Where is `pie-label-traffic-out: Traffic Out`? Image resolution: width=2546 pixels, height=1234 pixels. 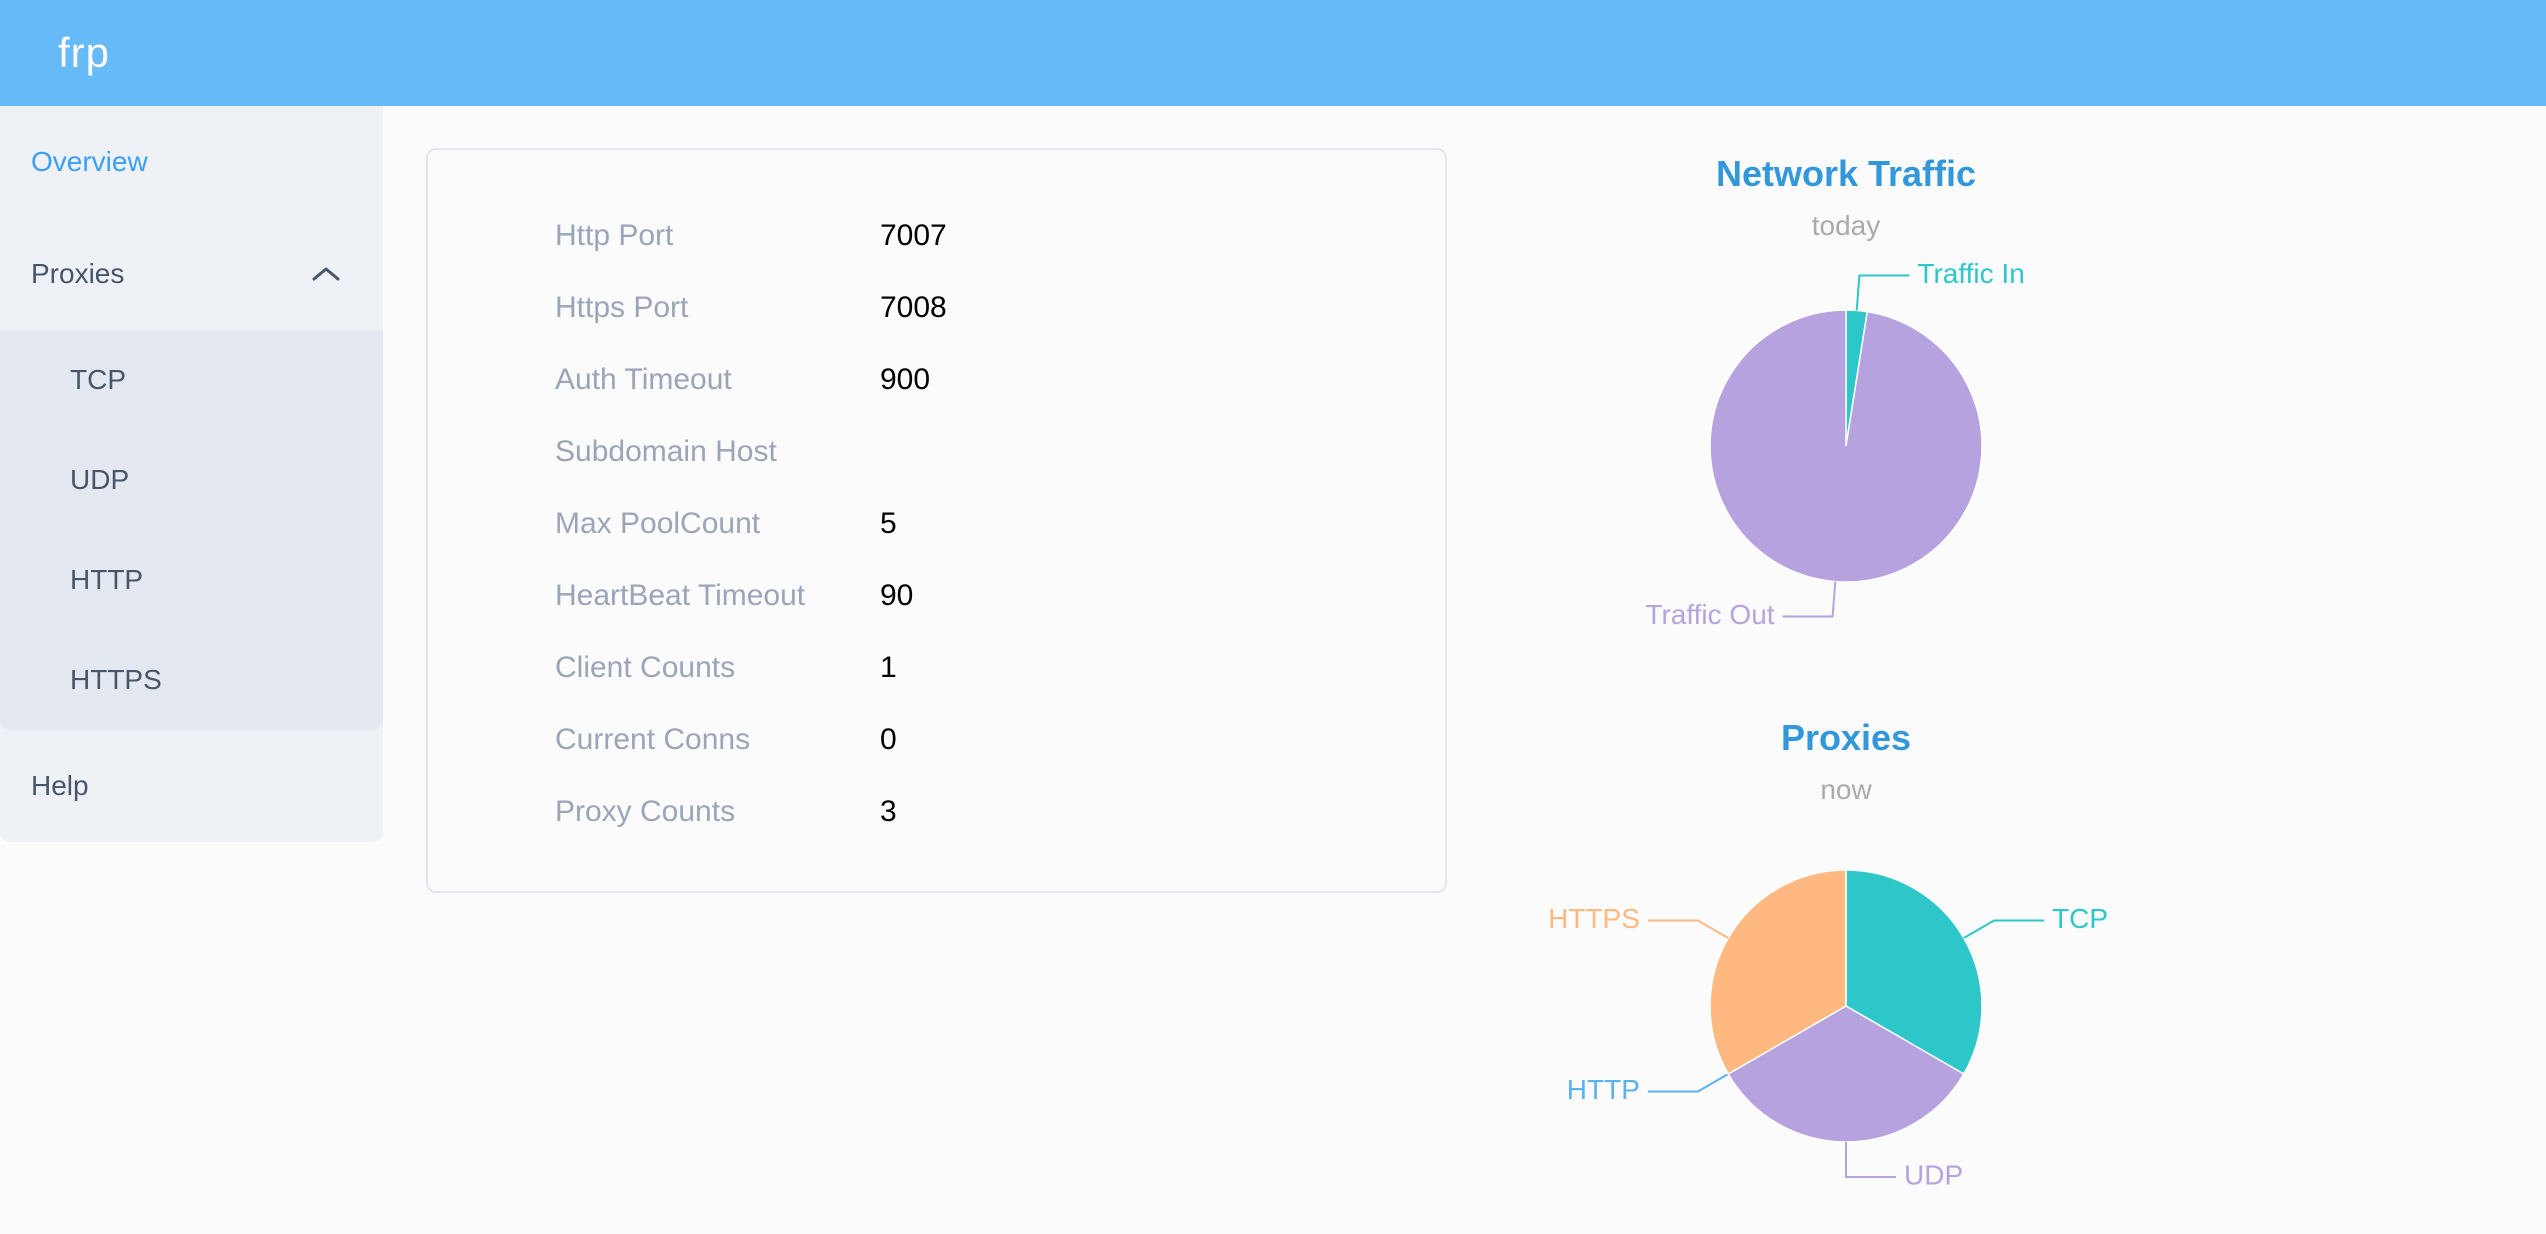
pie-label-traffic-out: Traffic Out is located at coordinates (1709, 614).